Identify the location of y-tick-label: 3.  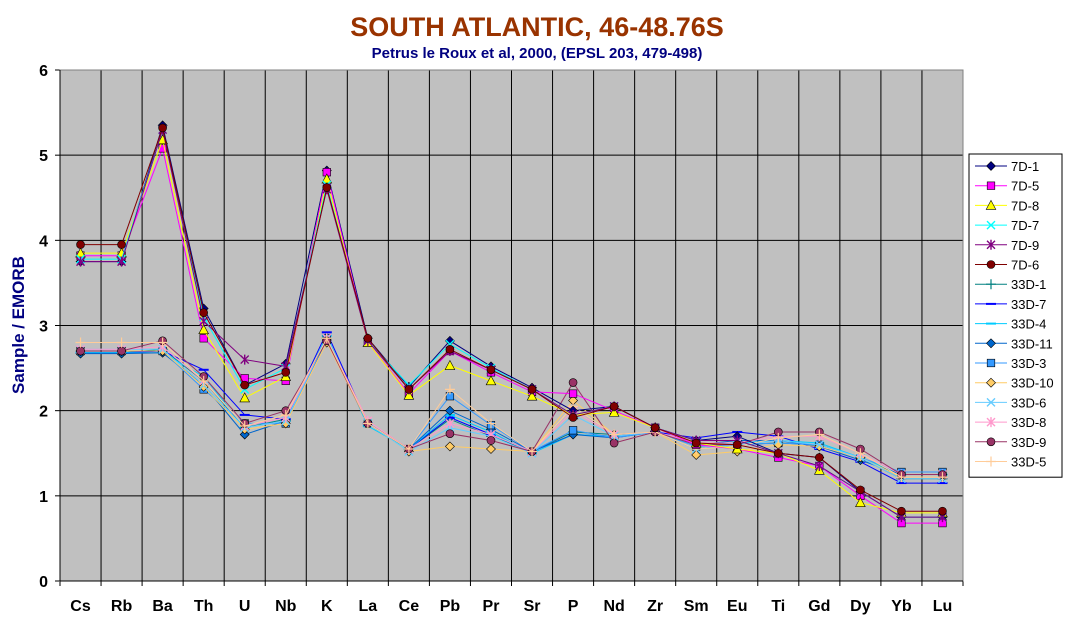
(43, 327).